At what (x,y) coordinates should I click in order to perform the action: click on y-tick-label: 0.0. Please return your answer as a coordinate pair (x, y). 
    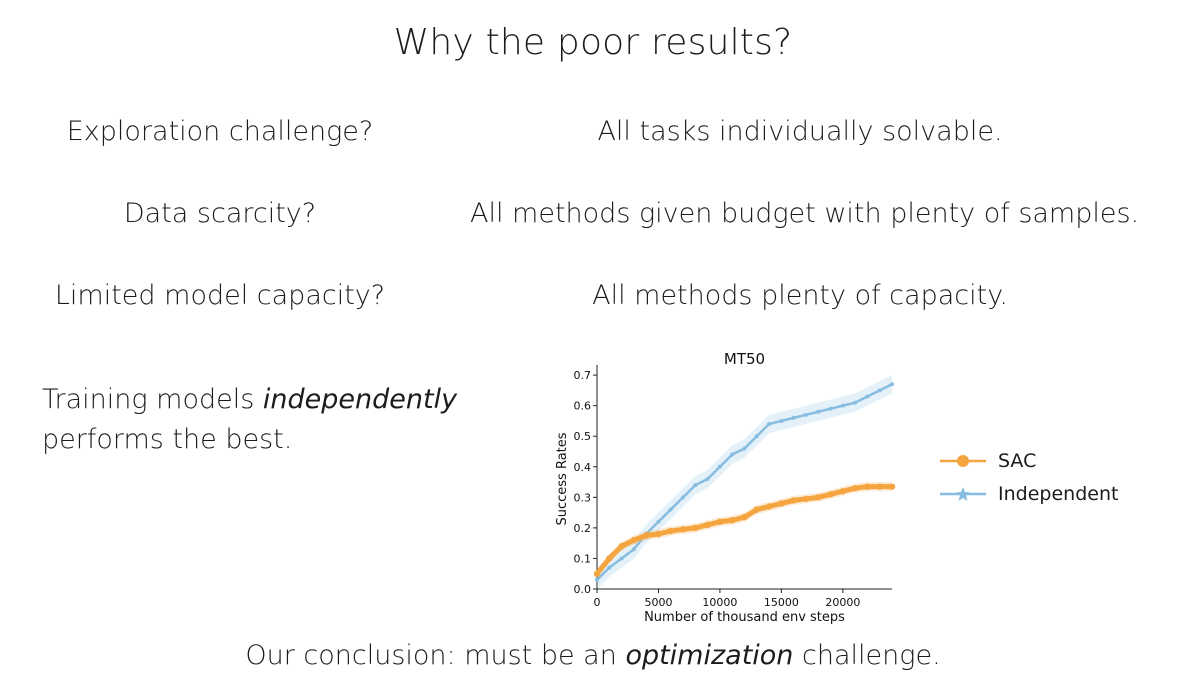
    Looking at the image, I should click on (583, 589).